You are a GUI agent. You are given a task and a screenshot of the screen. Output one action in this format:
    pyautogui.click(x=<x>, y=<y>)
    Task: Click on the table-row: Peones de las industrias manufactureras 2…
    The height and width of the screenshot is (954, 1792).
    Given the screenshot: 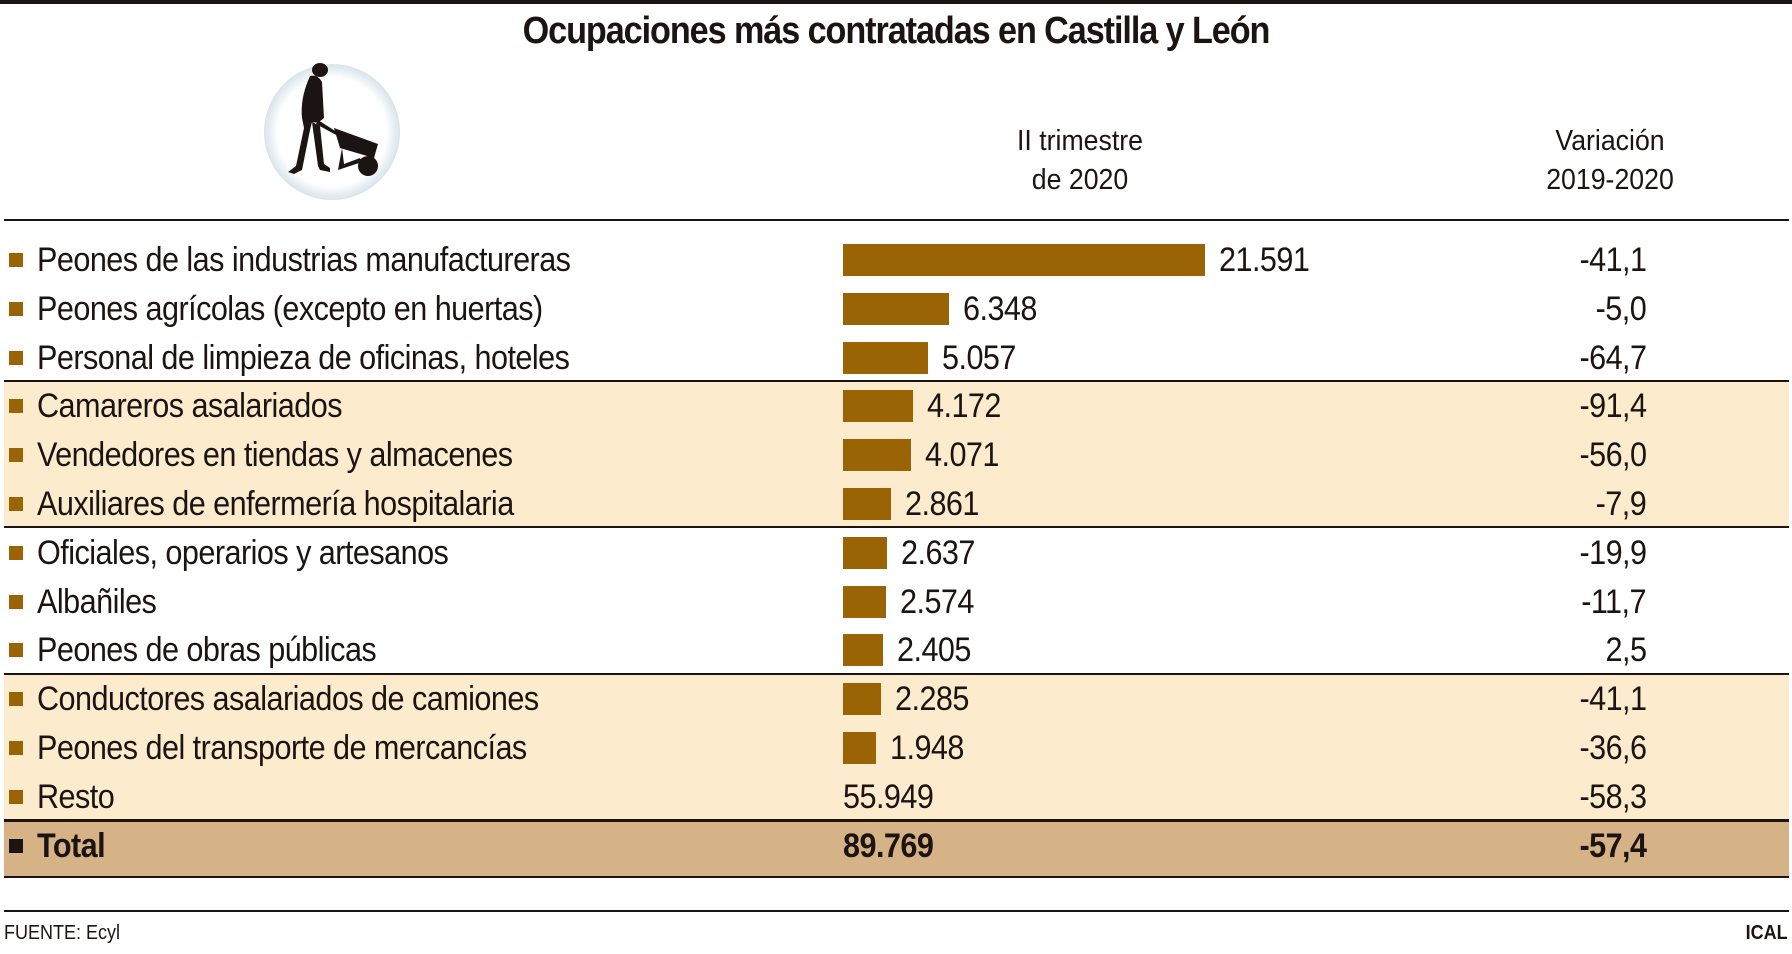 What is the action you would take?
    pyautogui.click(x=896, y=260)
    